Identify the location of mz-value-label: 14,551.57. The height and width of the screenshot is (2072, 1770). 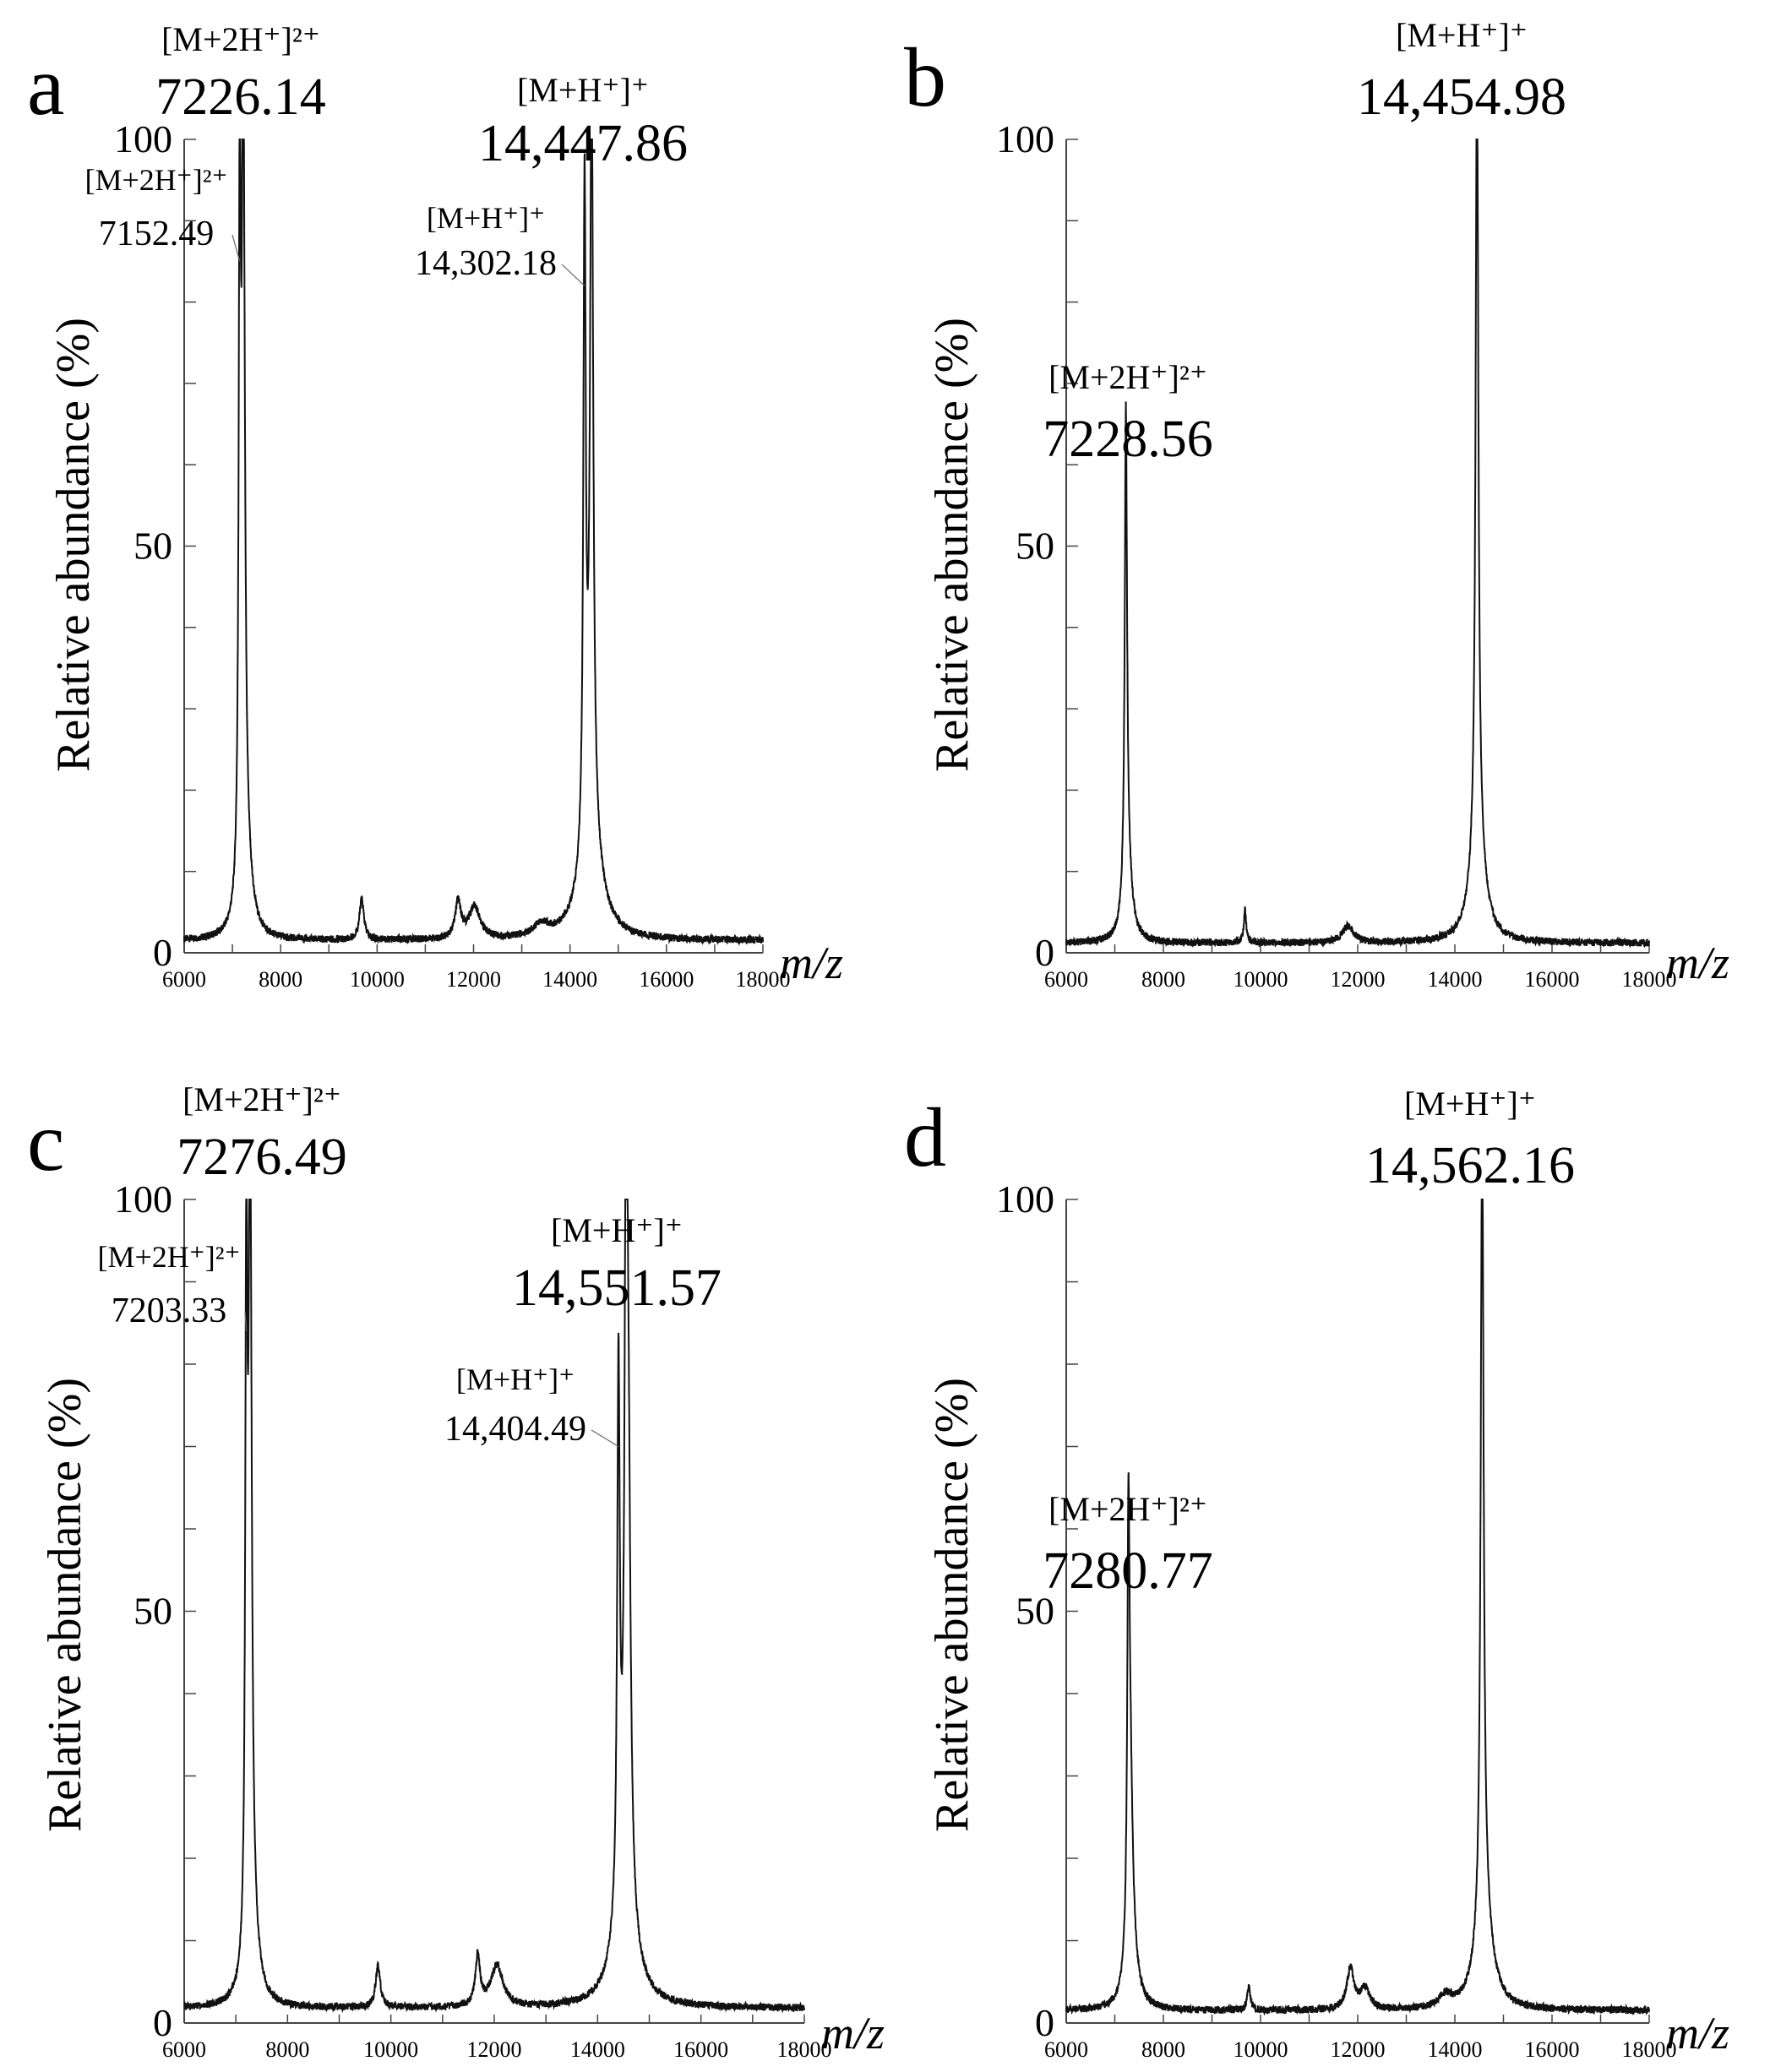
(617, 1288).